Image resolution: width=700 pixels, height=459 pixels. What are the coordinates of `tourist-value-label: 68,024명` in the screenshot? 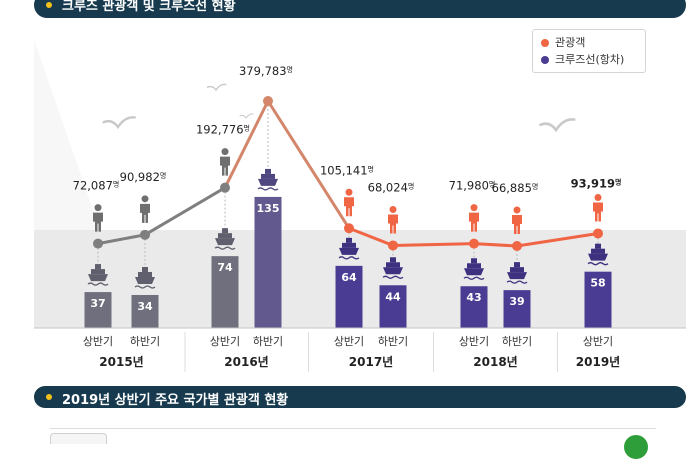 It's located at (391, 187).